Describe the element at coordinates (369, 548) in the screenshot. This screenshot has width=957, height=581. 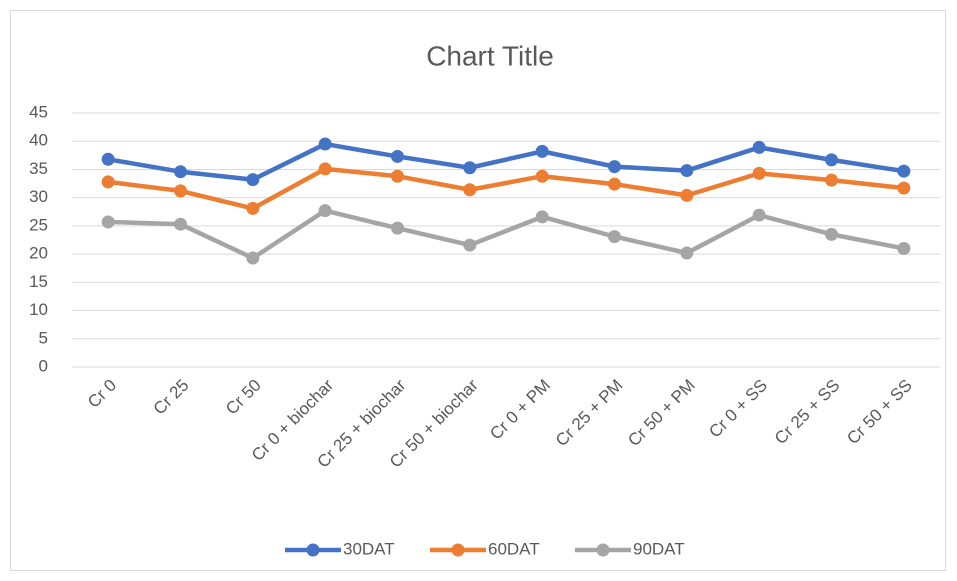
I see `legend-label: 30DAT` at that location.